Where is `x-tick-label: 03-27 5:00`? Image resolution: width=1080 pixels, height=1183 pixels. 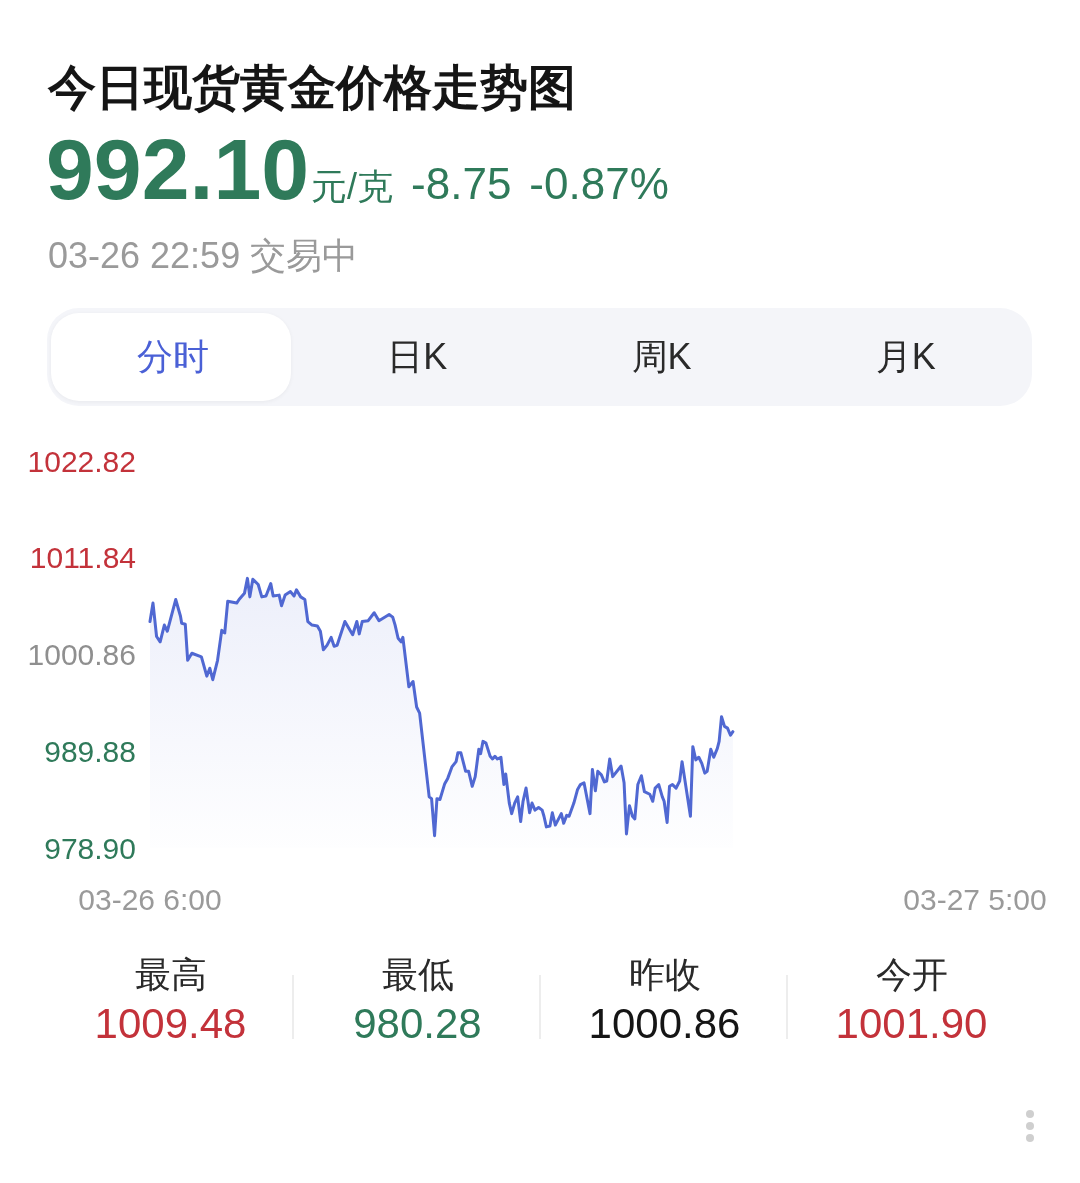 x-tick-label: 03-27 5:00 is located at coordinates (975, 899).